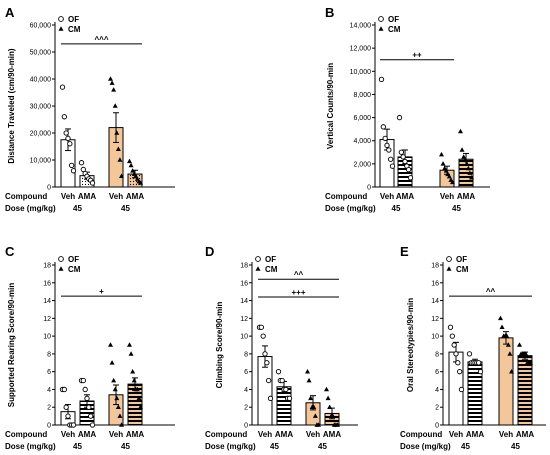 The height and width of the screenshot is (455, 550). Describe the element at coordinates (11, 105) in the screenshot. I see `y-axis-label: Distance Traveled (cm/90-min)` at that location.